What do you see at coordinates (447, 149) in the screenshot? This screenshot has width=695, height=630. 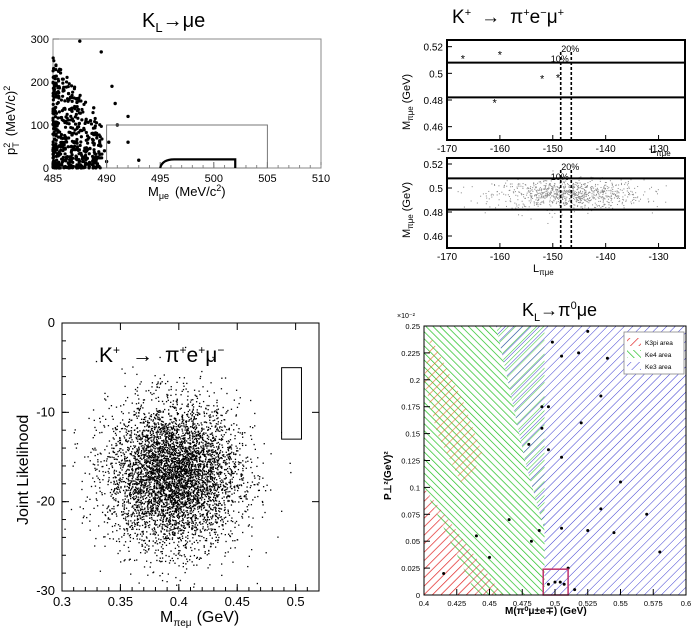 I see `tr1-x-tick-label: -170` at bounding box center [447, 149].